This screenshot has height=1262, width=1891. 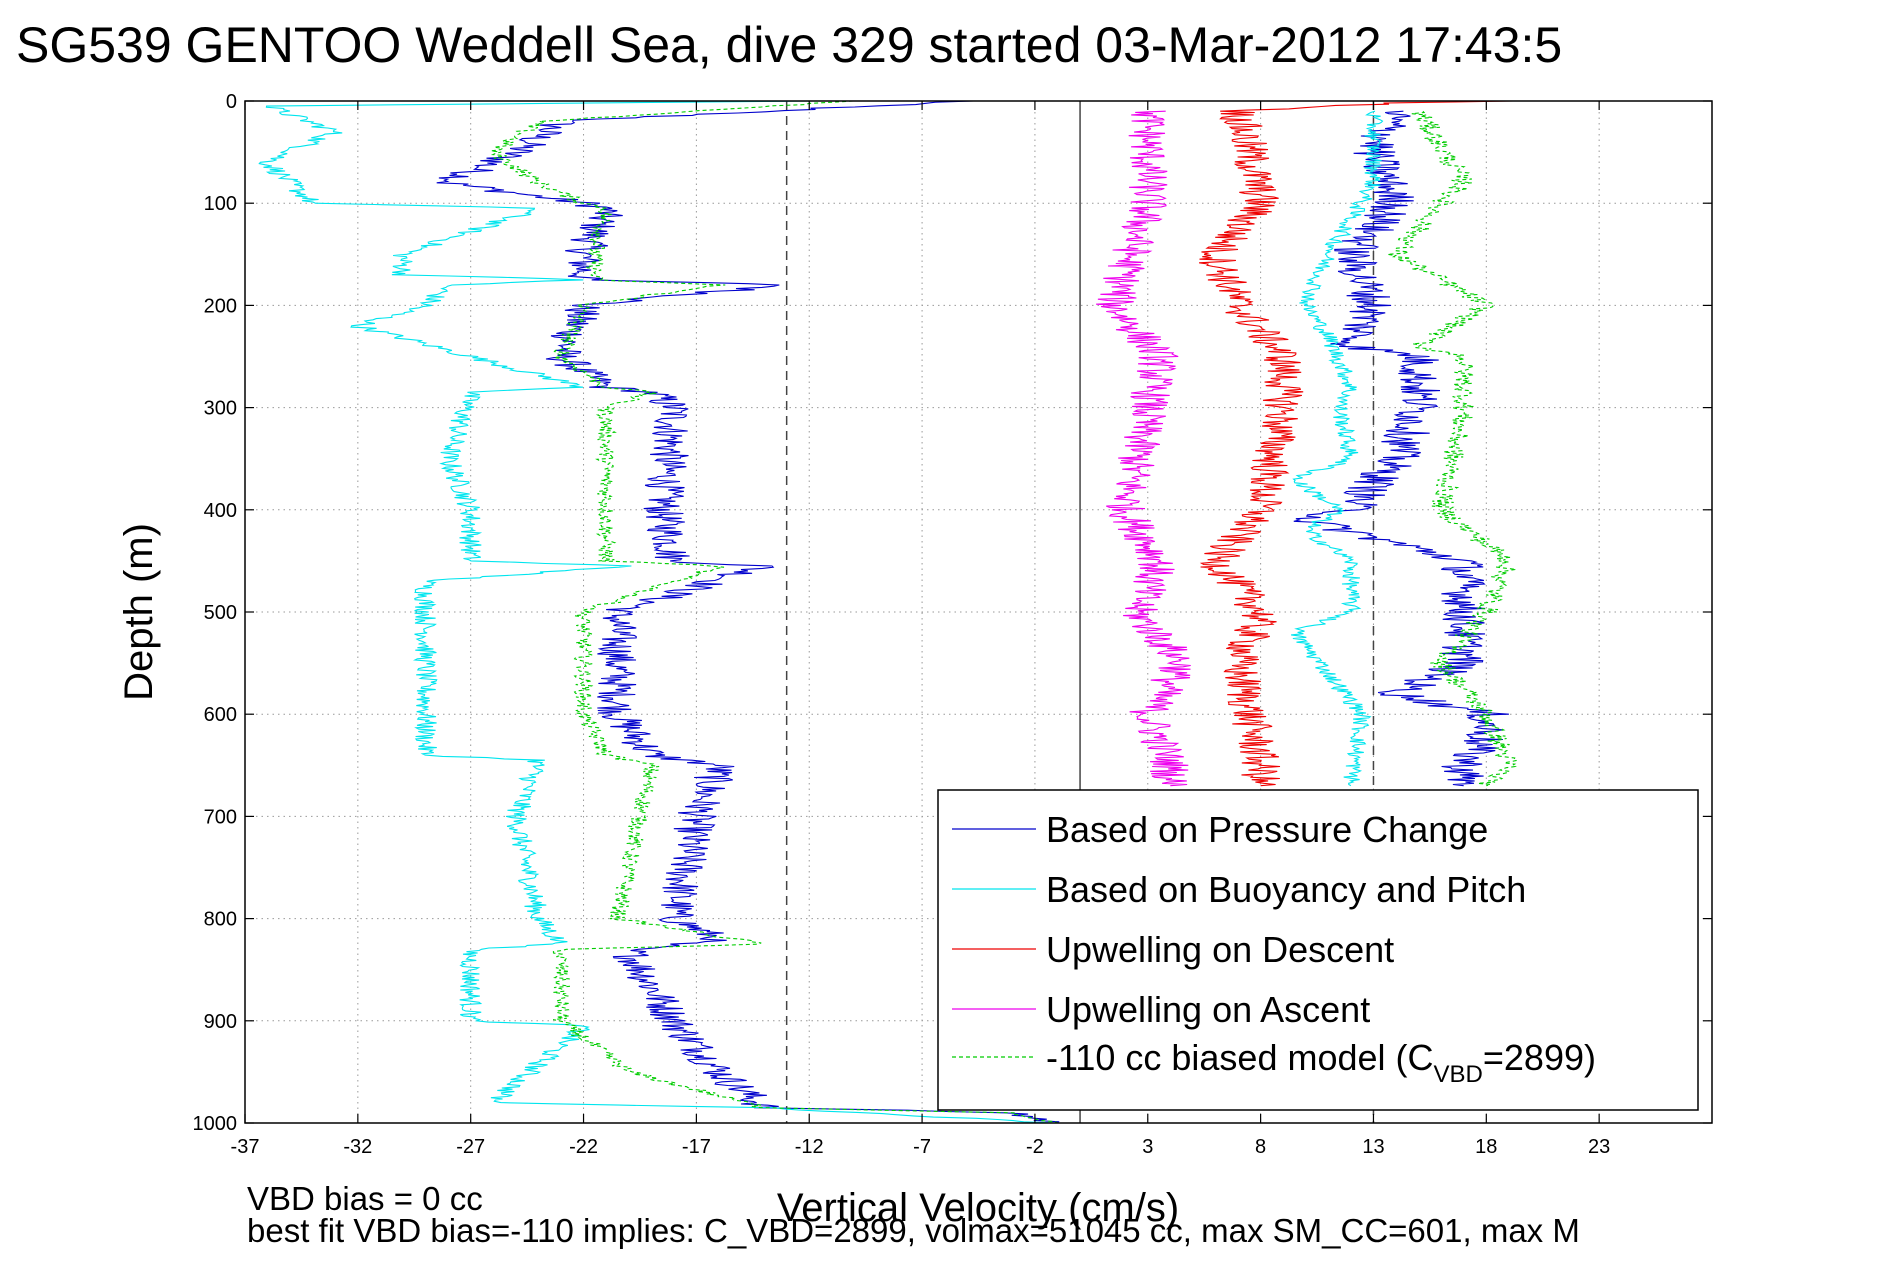 What do you see at coordinates (231, 102) in the screenshot?
I see `y-tick-label: 0` at bounding box center [231, 102].